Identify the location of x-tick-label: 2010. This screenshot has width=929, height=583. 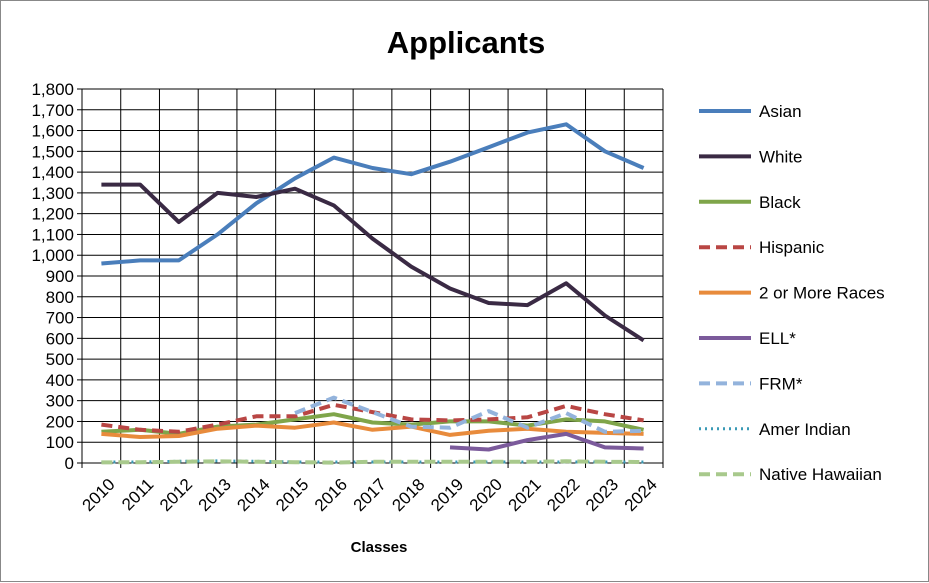
(98, 495).